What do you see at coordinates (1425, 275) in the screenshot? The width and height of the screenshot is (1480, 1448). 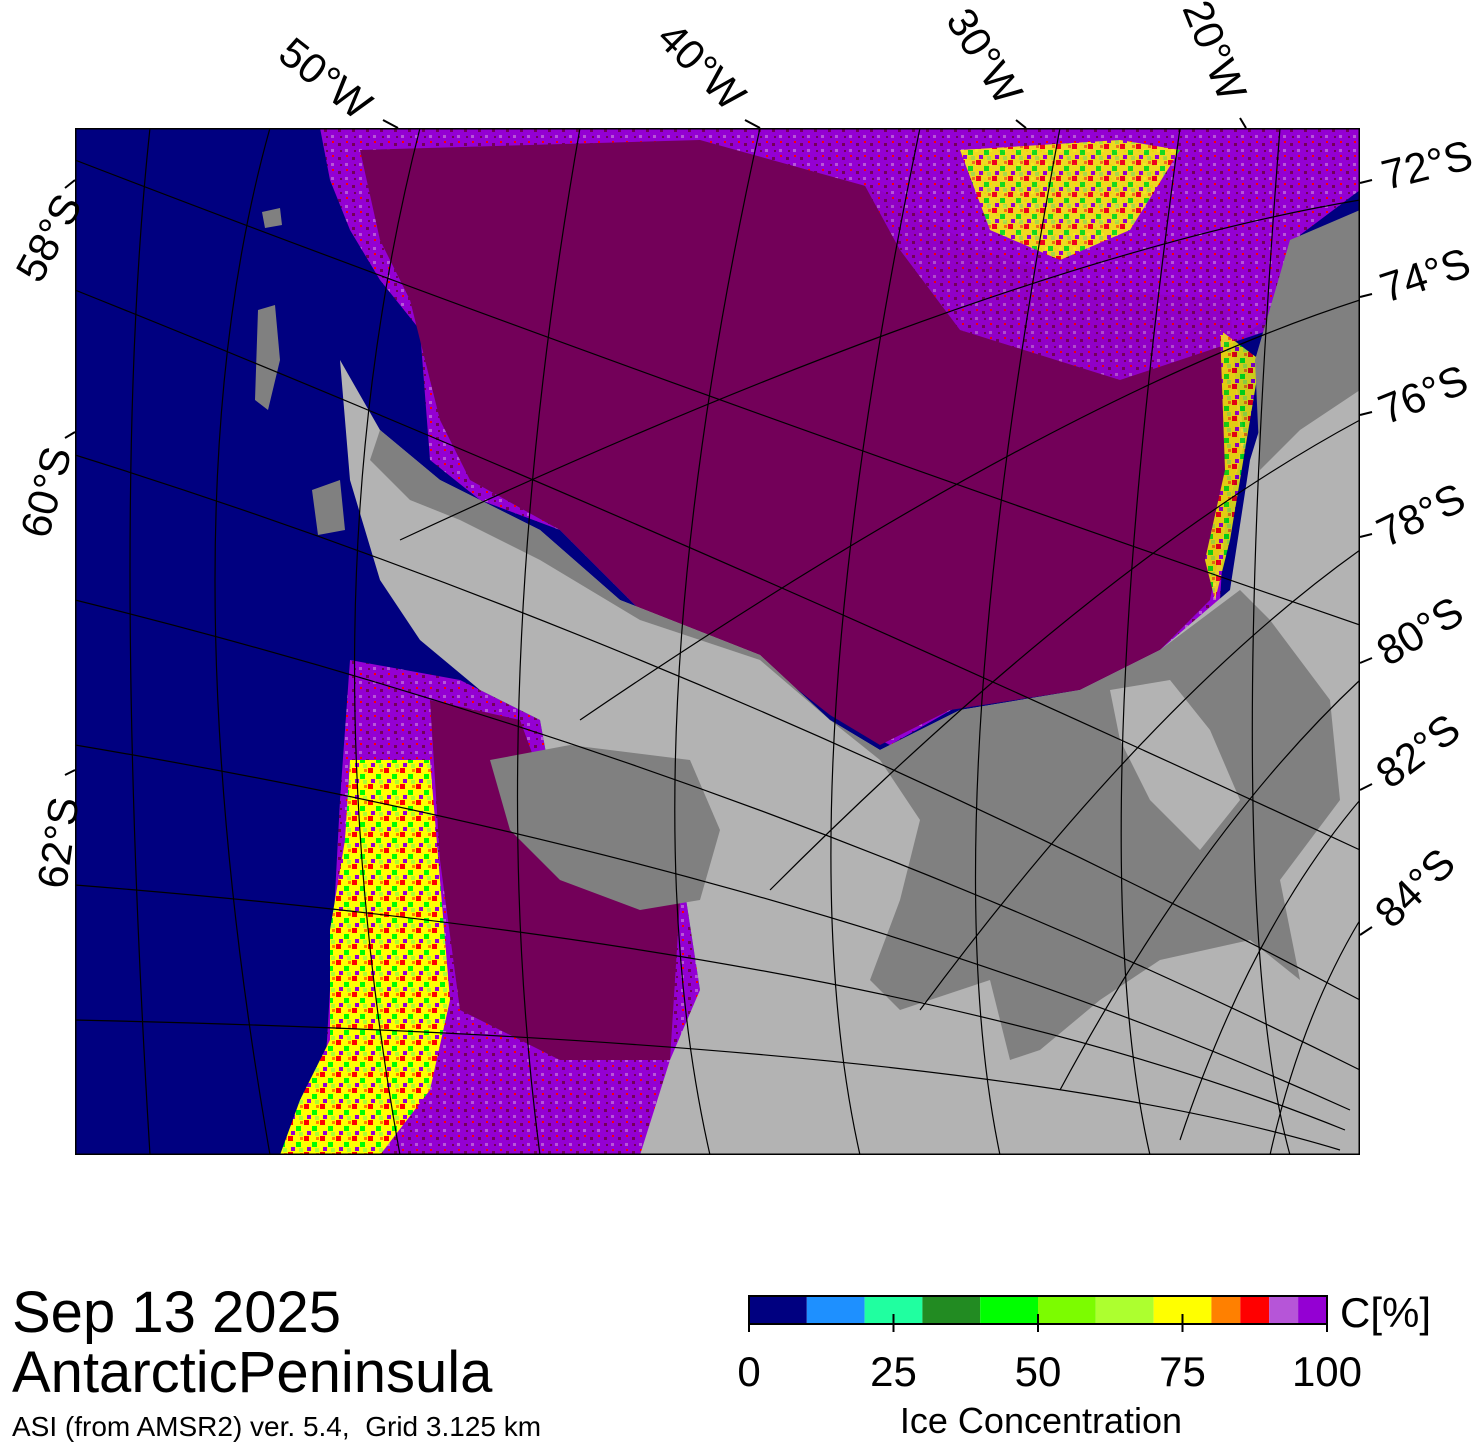 I see `lat-label-74s: 74°S` at bounding box center [1425, 275].